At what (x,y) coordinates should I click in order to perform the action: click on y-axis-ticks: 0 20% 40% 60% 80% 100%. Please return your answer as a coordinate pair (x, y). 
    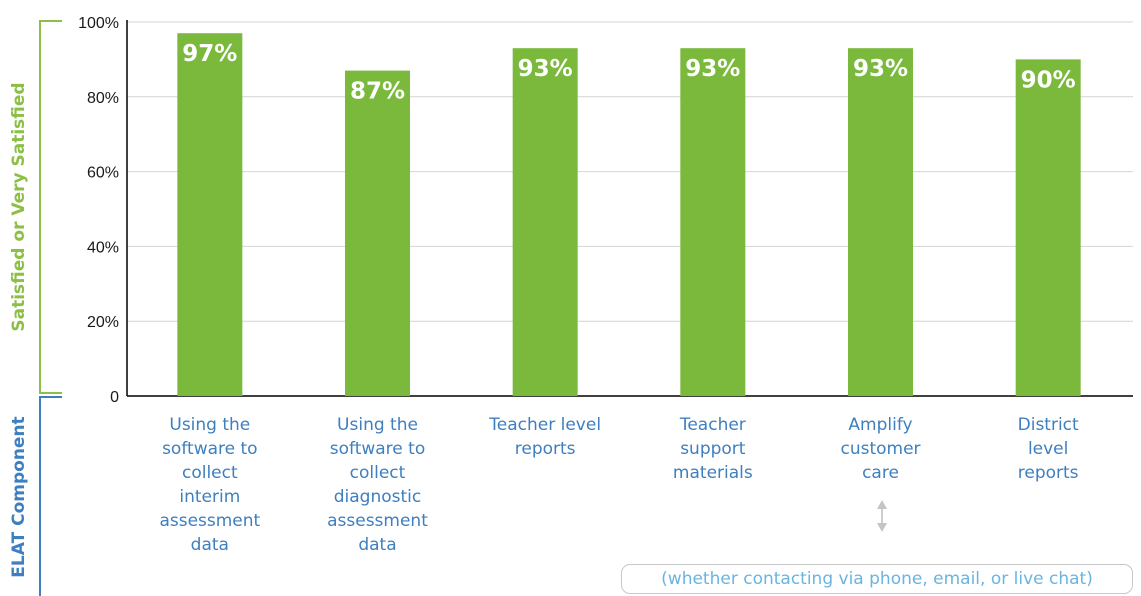
    Looking at the image, I should click on (98, 210).